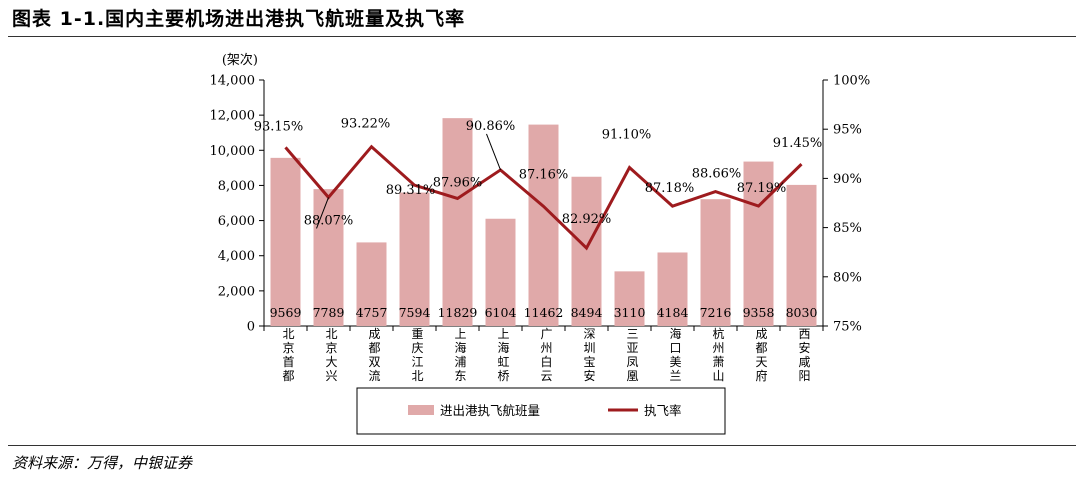 The height and width of the screenshot is (480, 1080). Describe the element at coordinates (587, 219) in the screenshot. I see `line-value-label: 82.92%` at that location.